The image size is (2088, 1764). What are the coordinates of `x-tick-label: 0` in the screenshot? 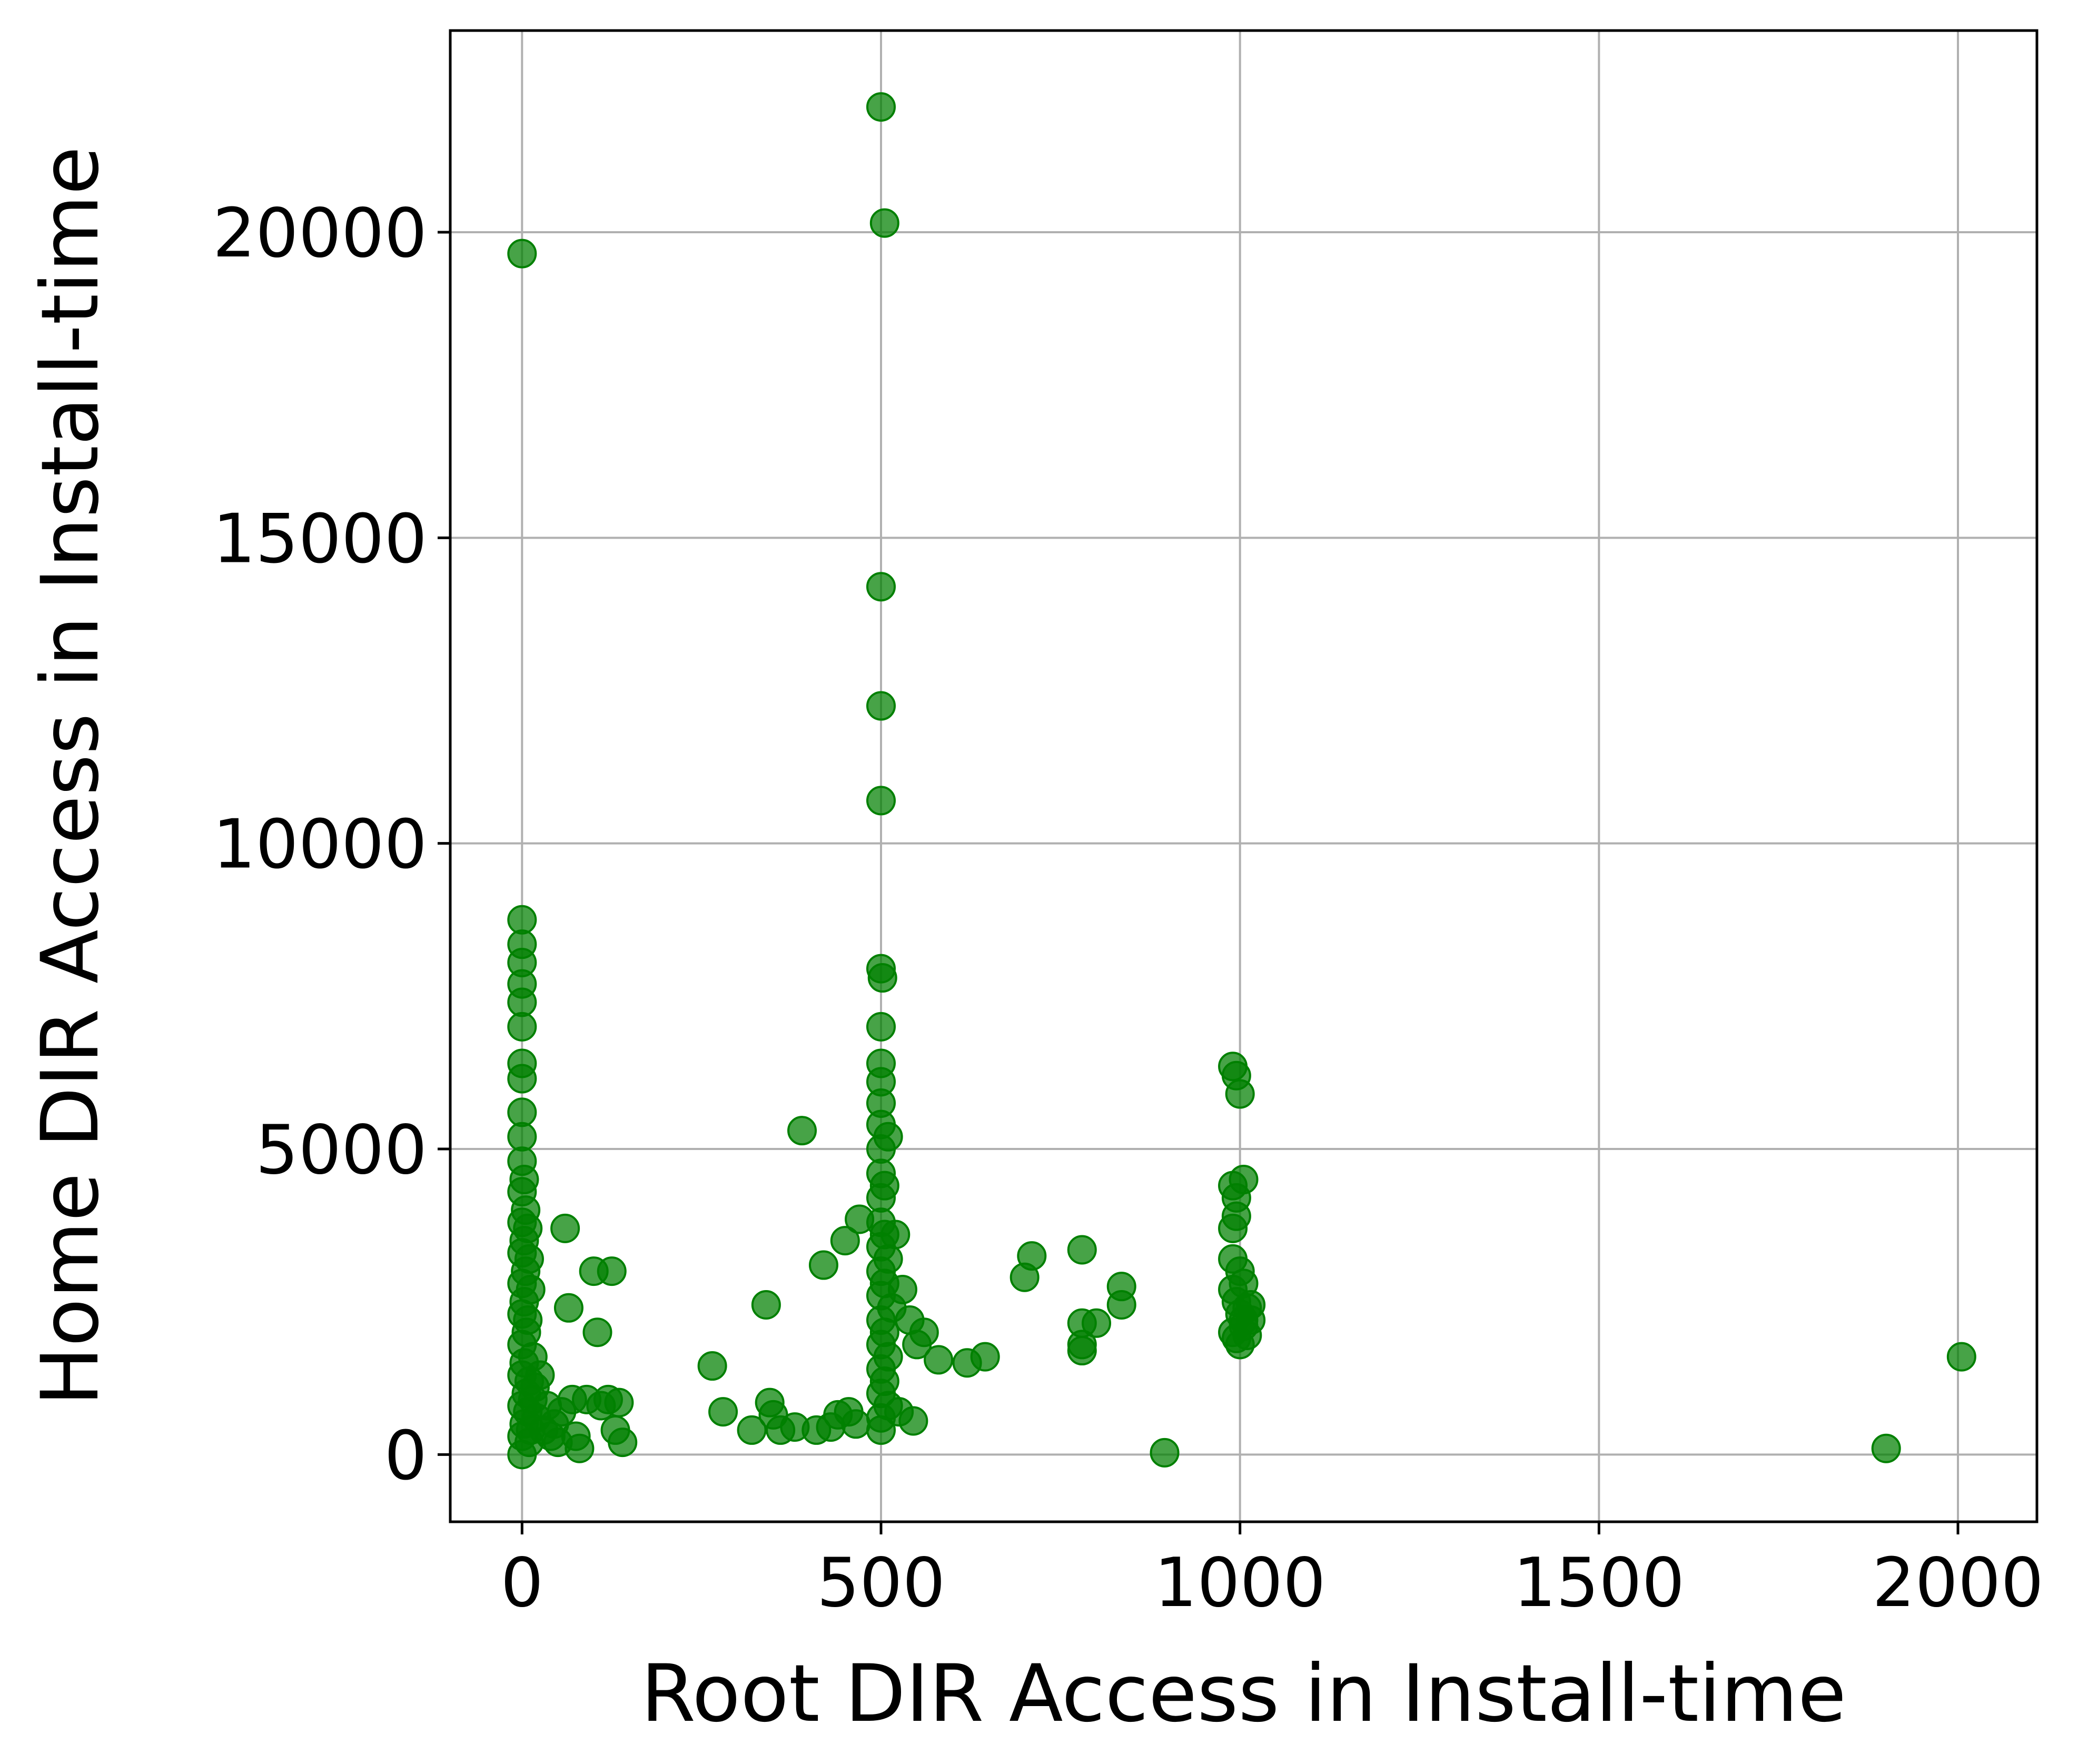 It's located at (522, 1583).